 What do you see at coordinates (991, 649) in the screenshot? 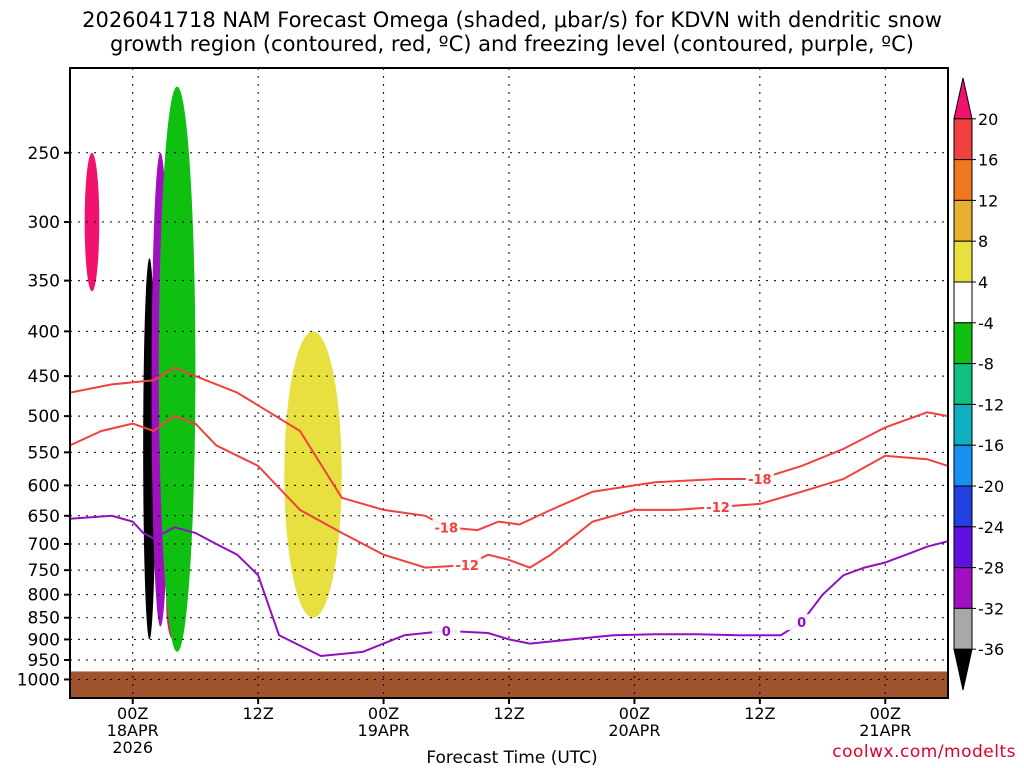
I see `colorbar-label-13: -36` at bounding box center [991, 649].